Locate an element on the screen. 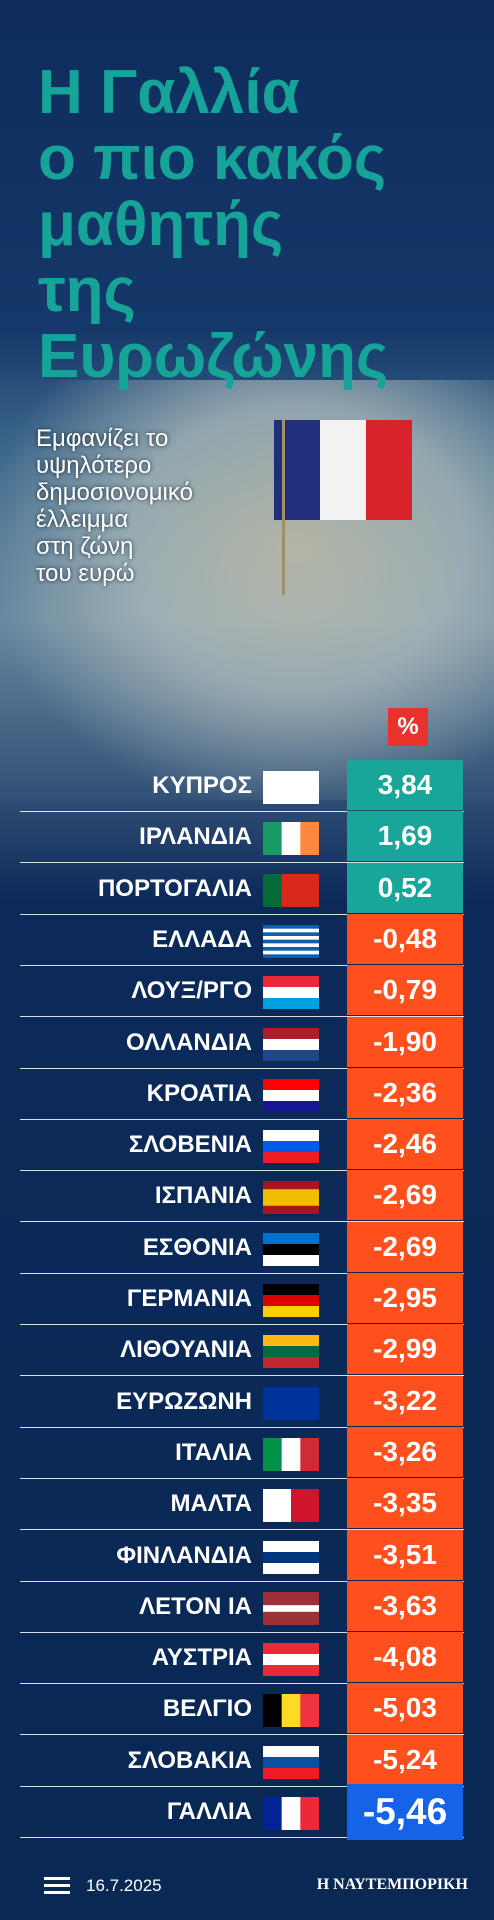  country-name: ΚΡΟΑΤΙΑ is located at coordinates (199, 1093).